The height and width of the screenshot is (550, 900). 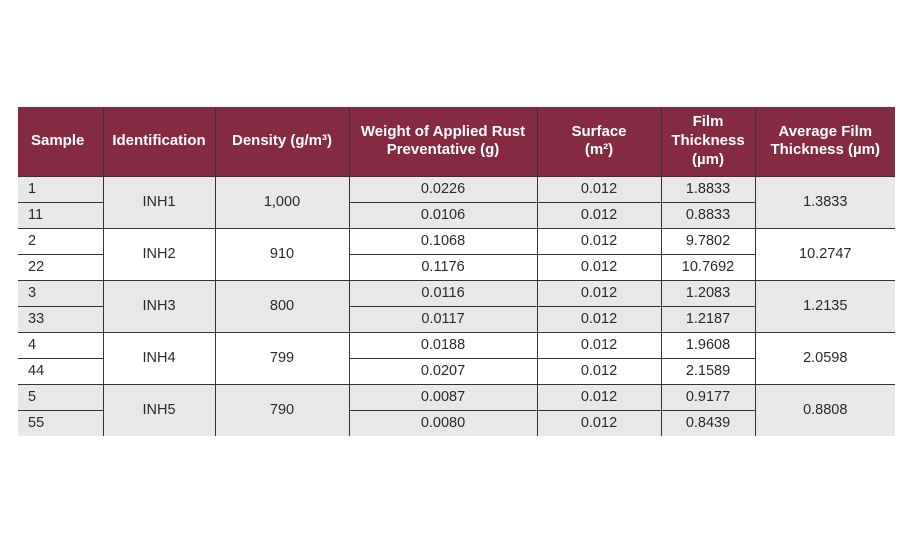 I want to click on cell-sample: 55, so click(x=61, y=422).